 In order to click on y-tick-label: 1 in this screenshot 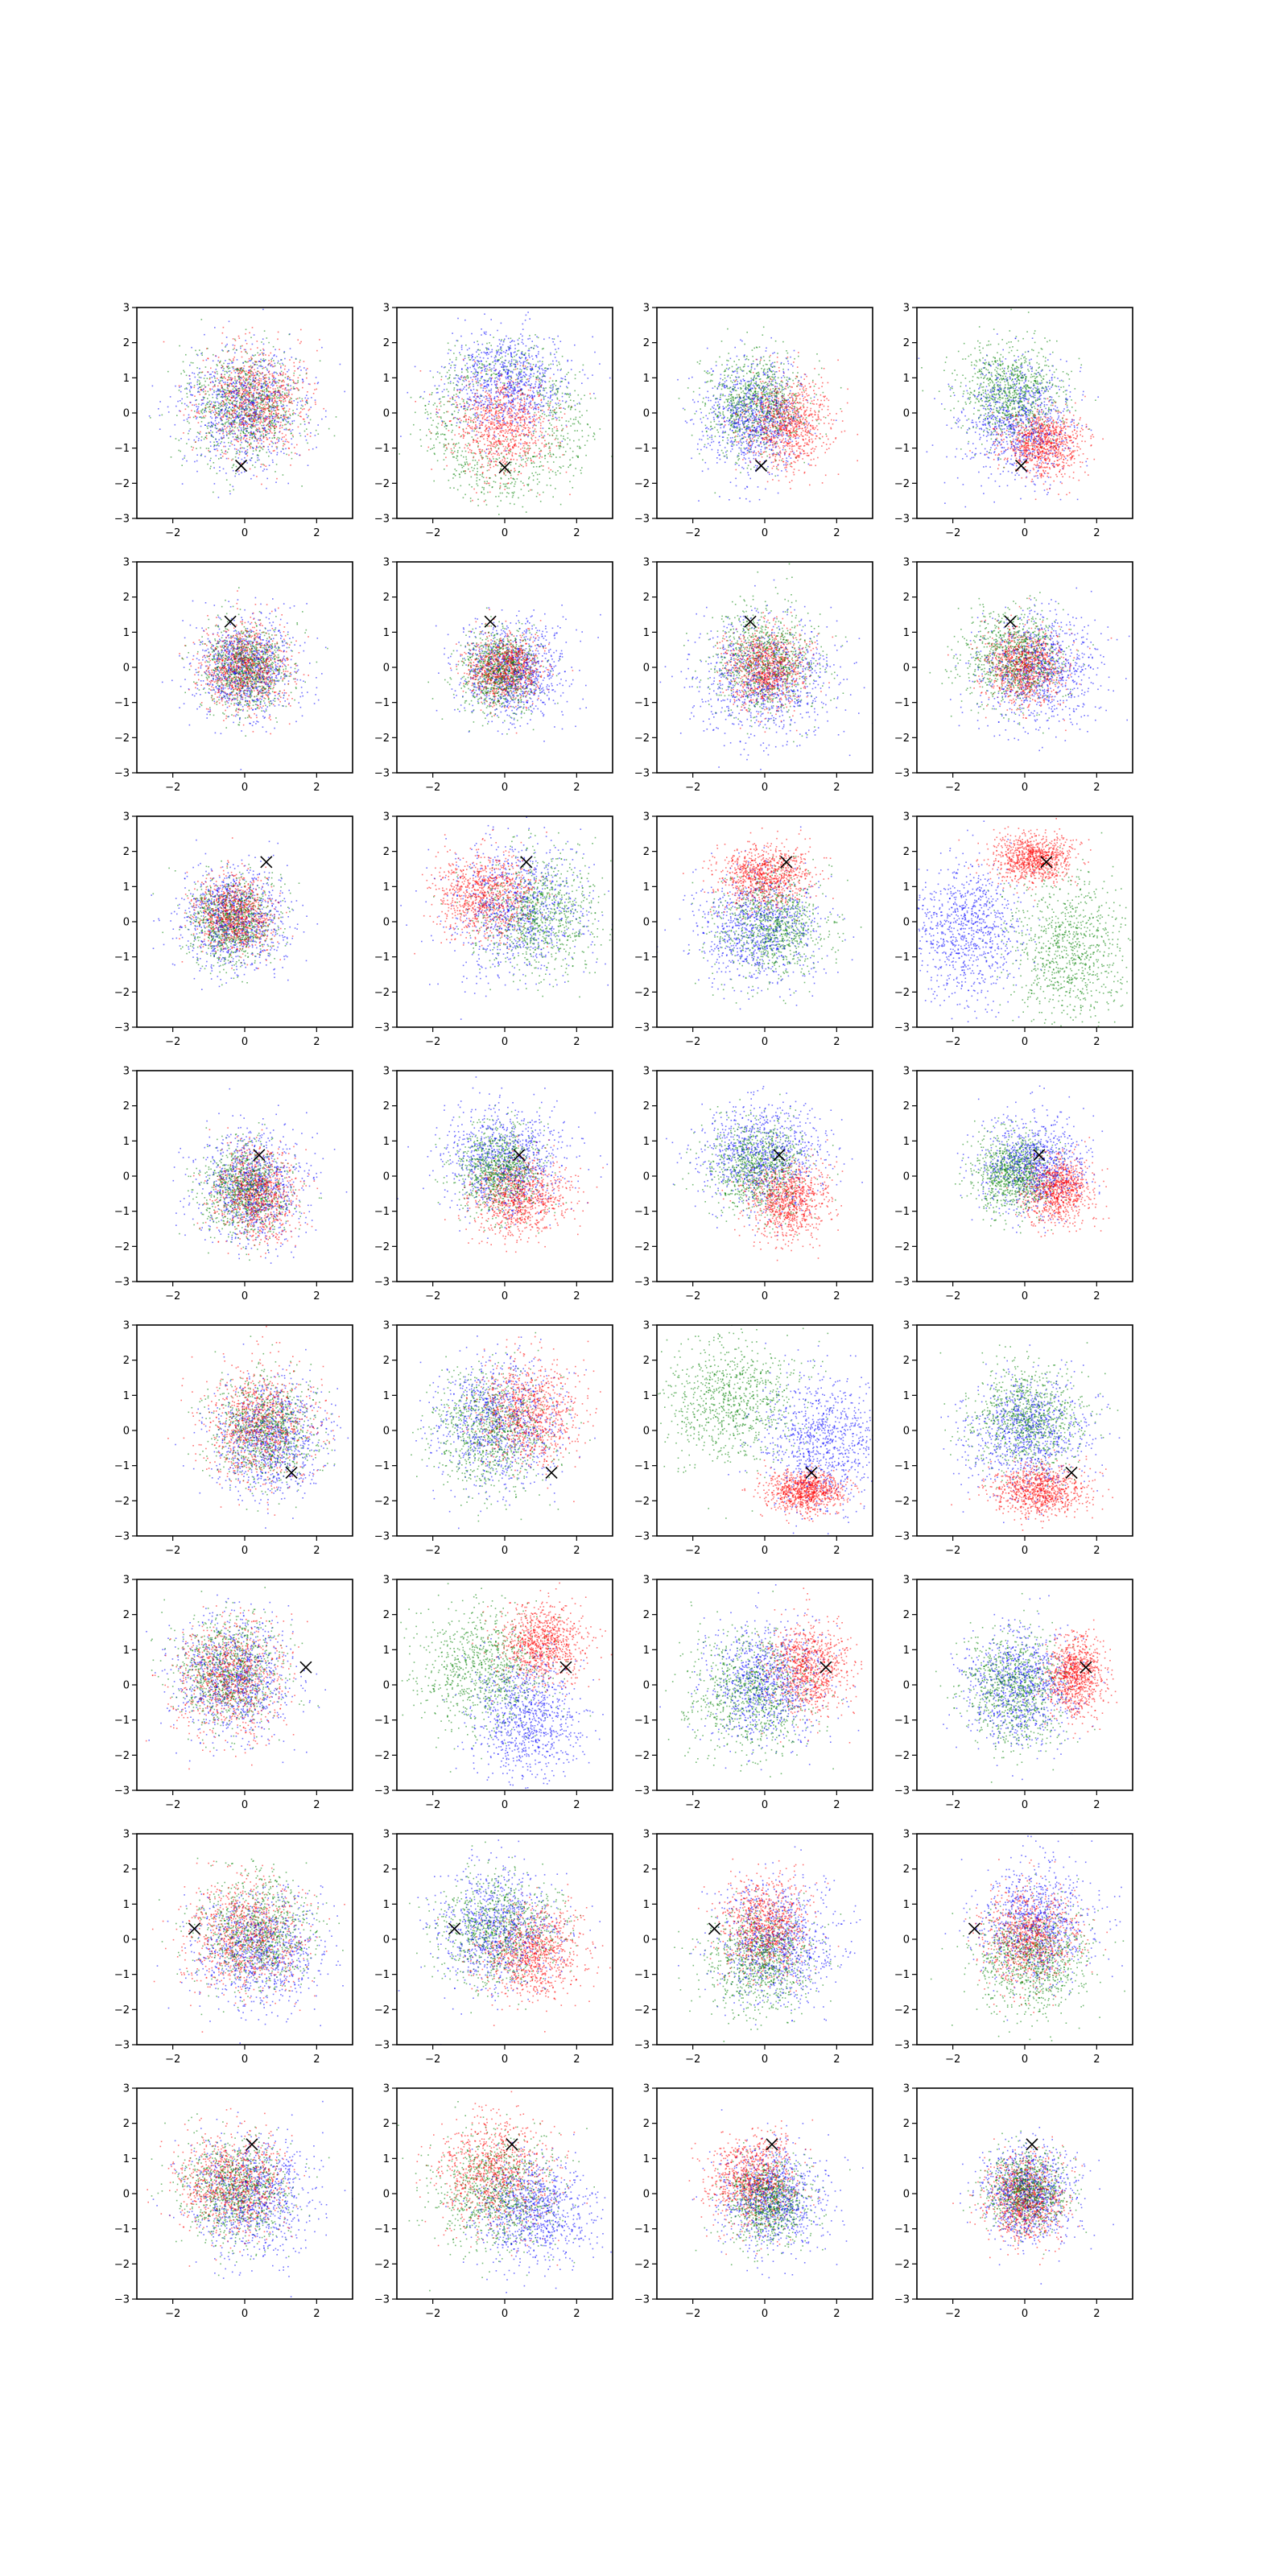, I will do `click(126, 379)`.